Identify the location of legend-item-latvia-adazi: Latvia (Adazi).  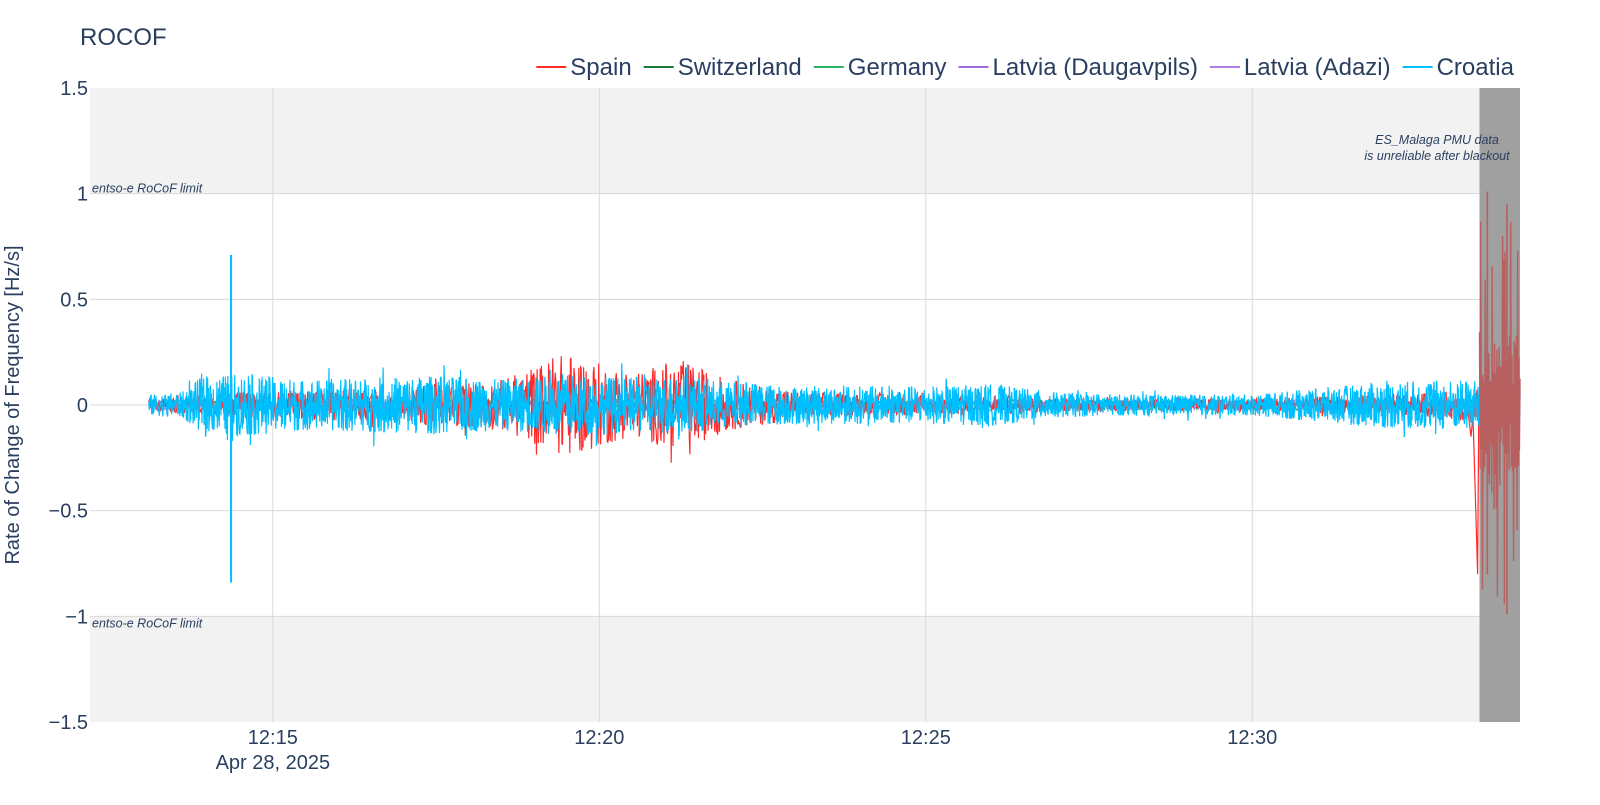
(1300, 67).